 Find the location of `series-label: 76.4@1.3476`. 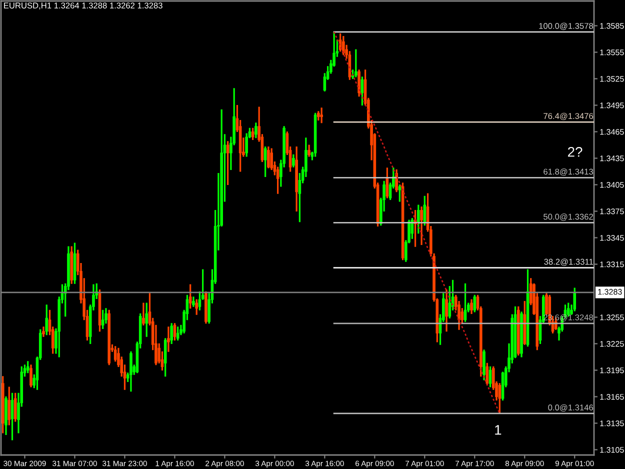

series-label: 76.4@1.3476 is located at coordinates (569, 116).